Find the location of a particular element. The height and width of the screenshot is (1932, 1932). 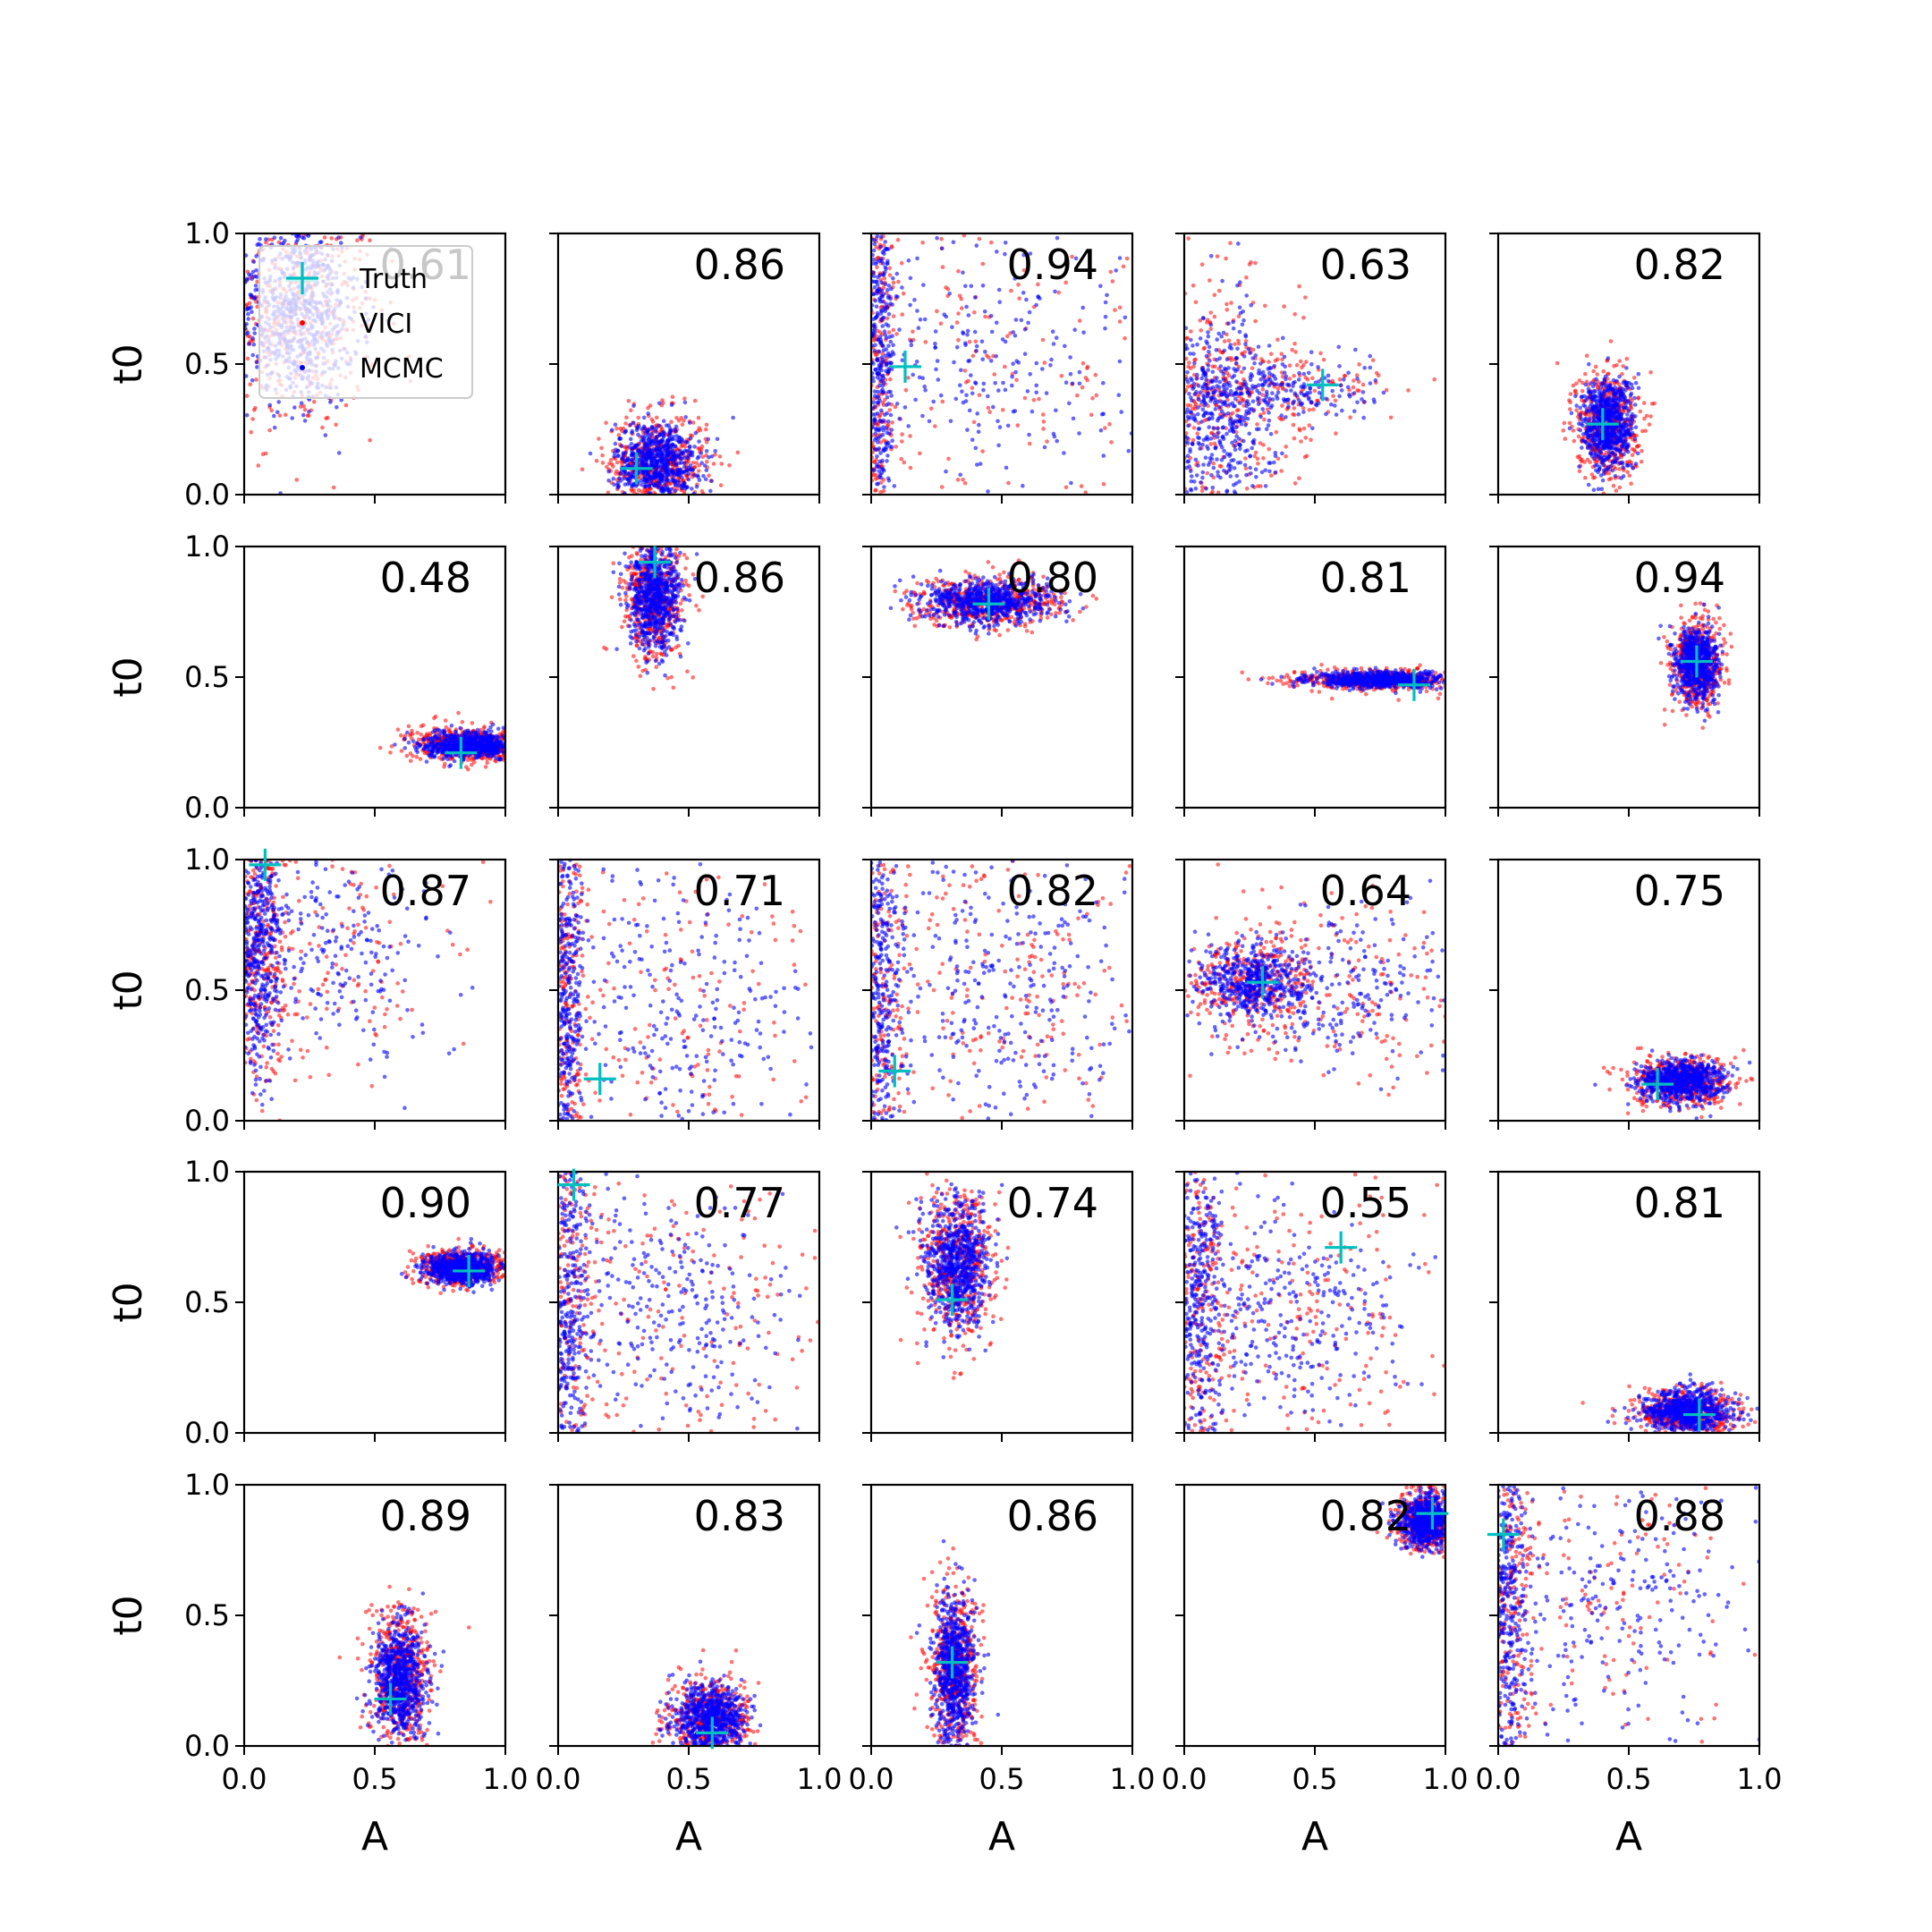

panel-points is located at coordinates (1310, 365).